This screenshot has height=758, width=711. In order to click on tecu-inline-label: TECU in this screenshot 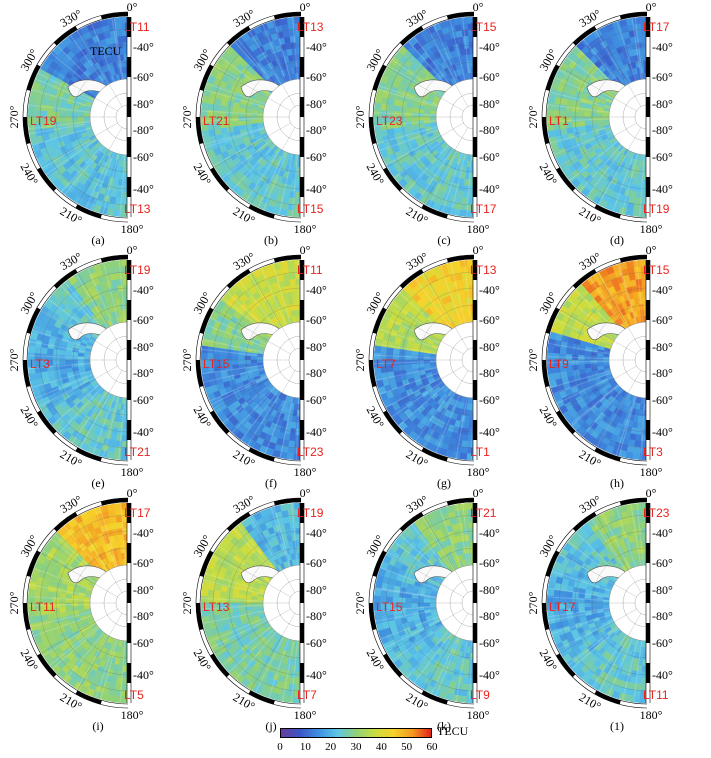, I will do `click(106, 51)`.